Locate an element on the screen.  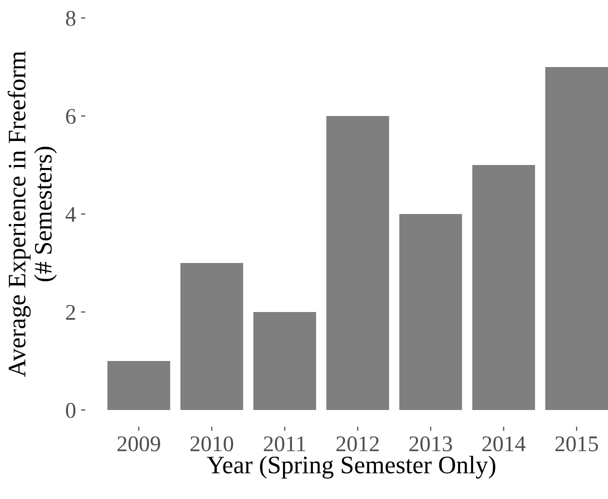
y-tick-label: 8 is located at coordinates (71, 18).